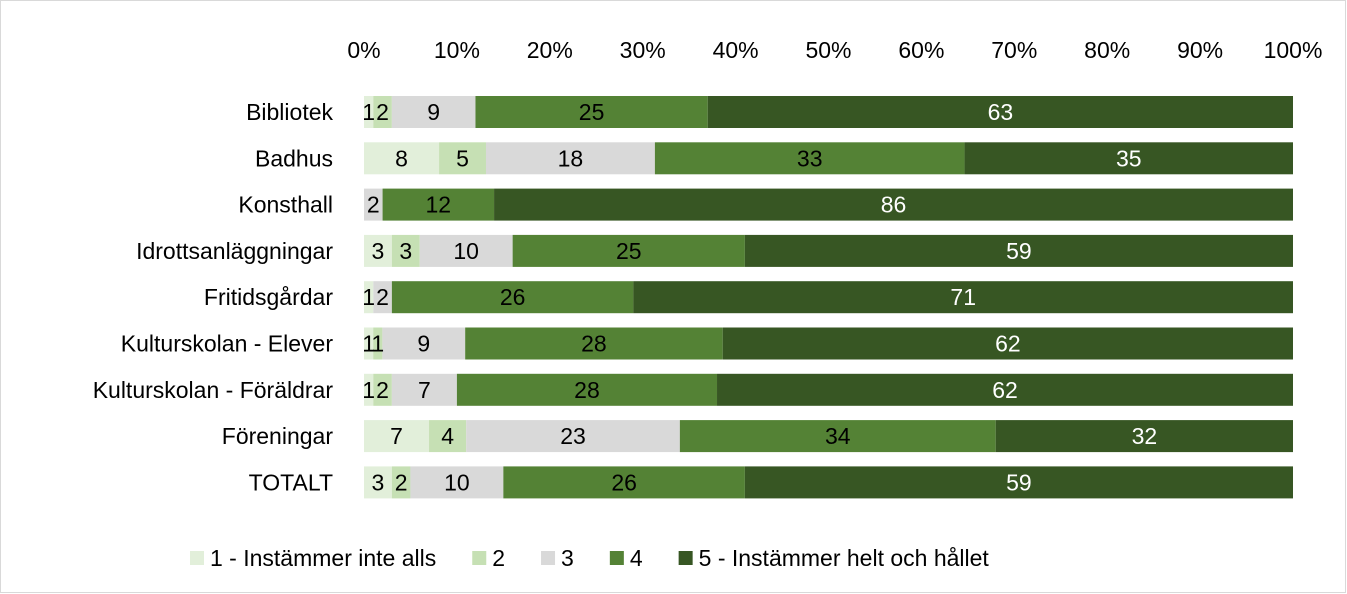 The width and height of the screenshot is (1347, 594). What do you see at coordinates (550, 50) in the screenshot?
I see `x-tick-label: 20%` at bounding box center [550, 50].